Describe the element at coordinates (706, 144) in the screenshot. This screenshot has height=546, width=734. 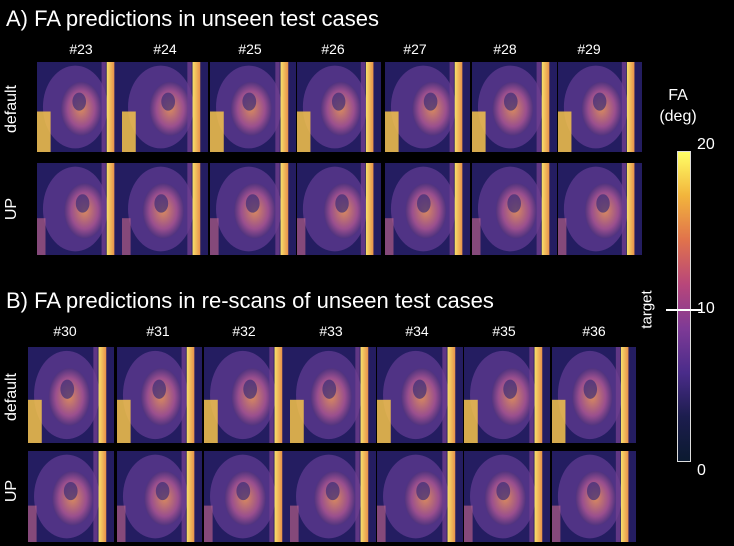
I see `colorbar-tick-20: 20` at that location.